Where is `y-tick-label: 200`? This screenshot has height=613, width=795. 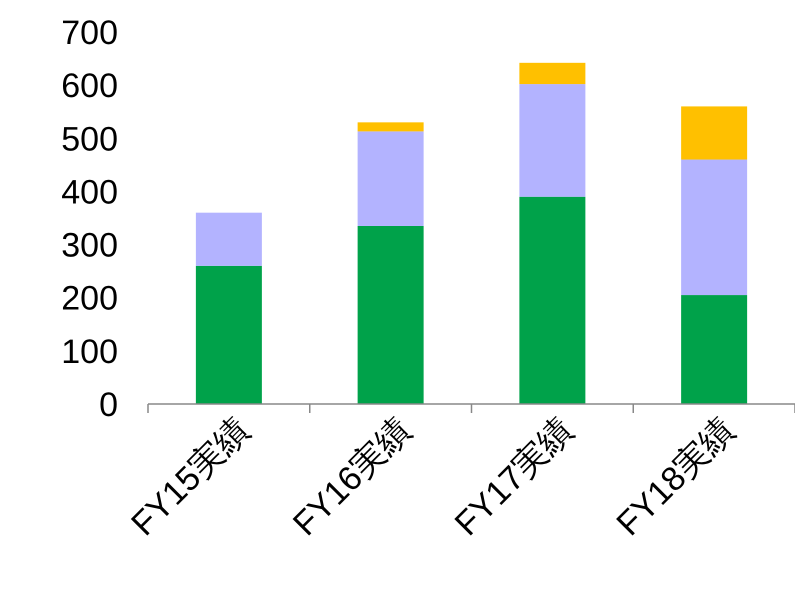
y-tick-label: 200 is located at coordinates (89, 299).